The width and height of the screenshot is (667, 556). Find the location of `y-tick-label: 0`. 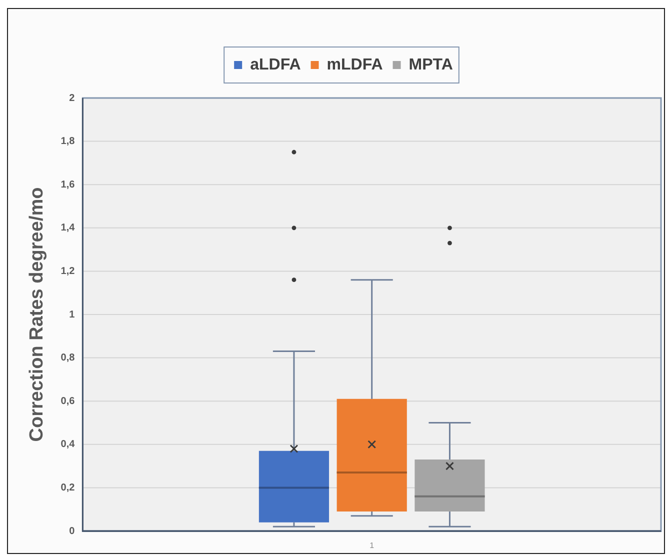

y-tick-label: 0 is located at coordinates (72, 531).